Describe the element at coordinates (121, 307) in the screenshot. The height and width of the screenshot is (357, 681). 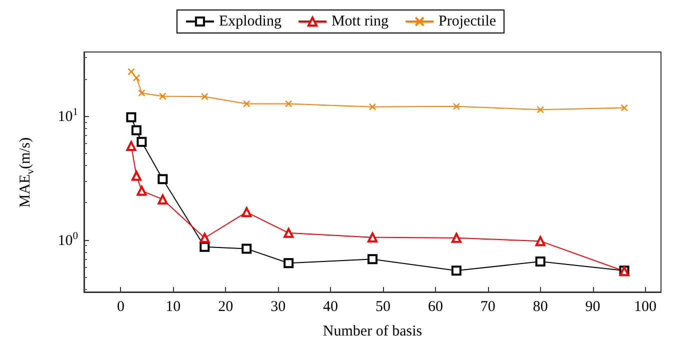
I see `x-tick-label: 0` at that location.